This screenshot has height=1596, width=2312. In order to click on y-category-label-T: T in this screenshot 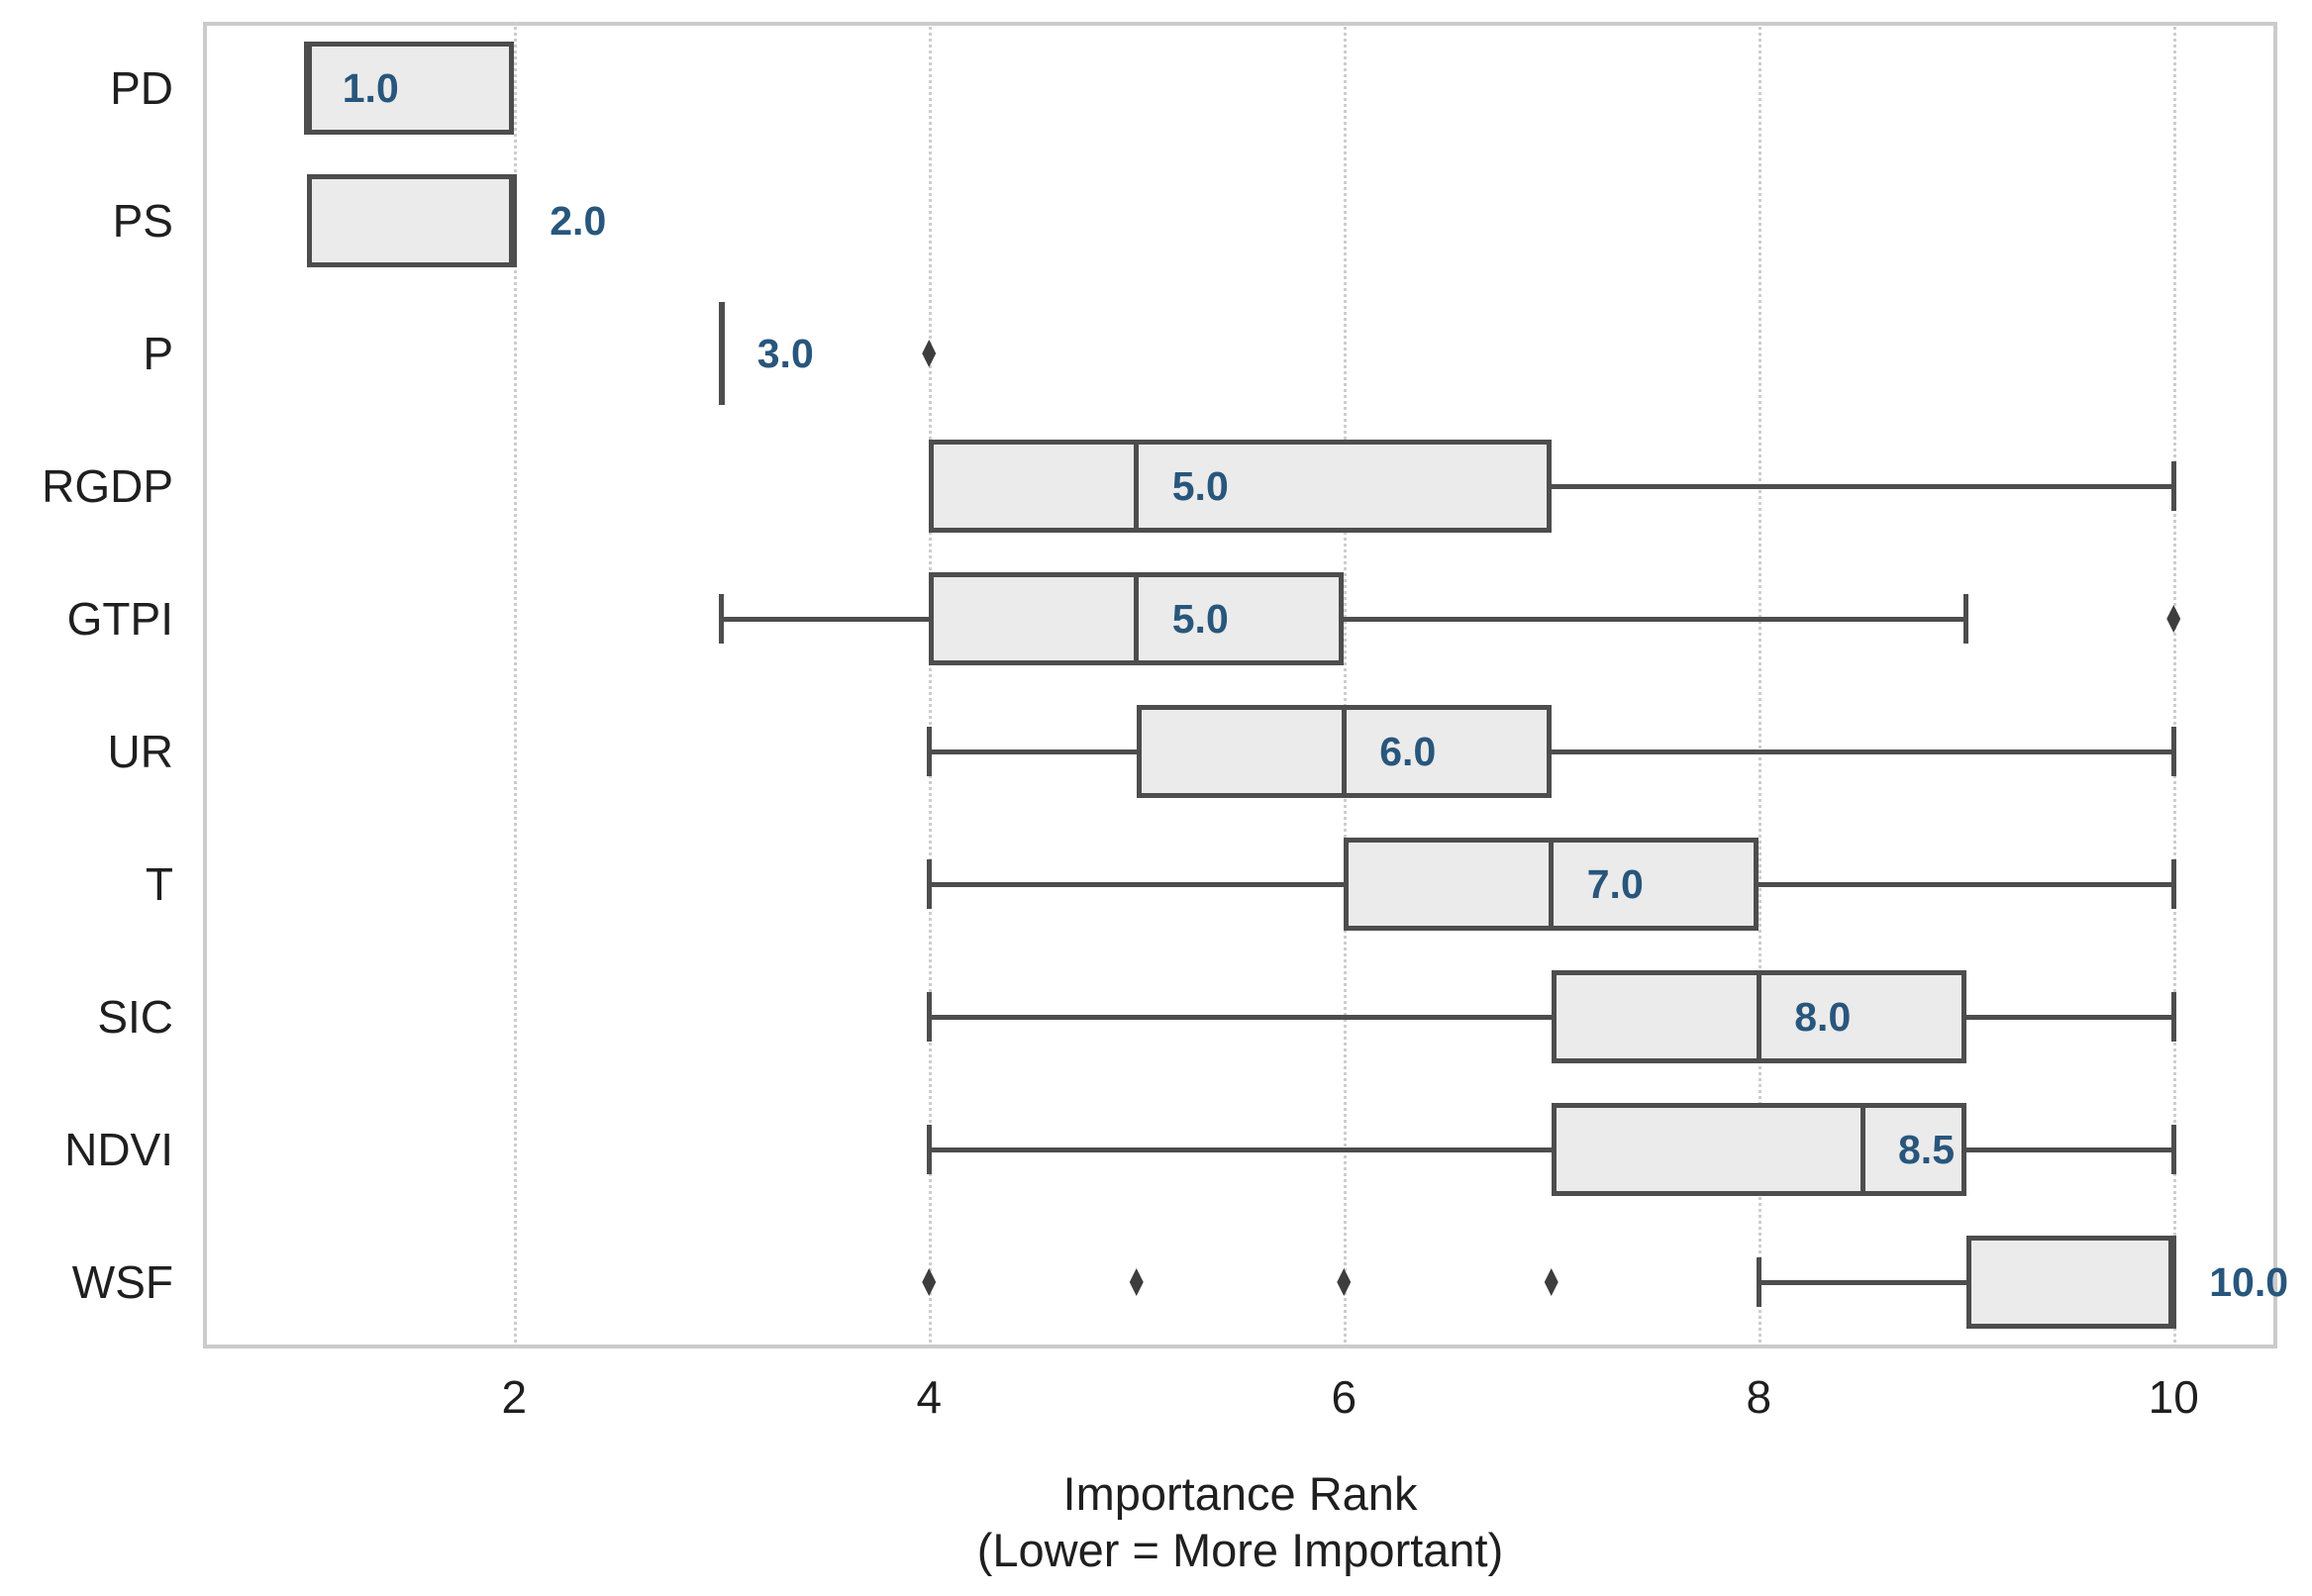, I will do `click(159, 884)`.